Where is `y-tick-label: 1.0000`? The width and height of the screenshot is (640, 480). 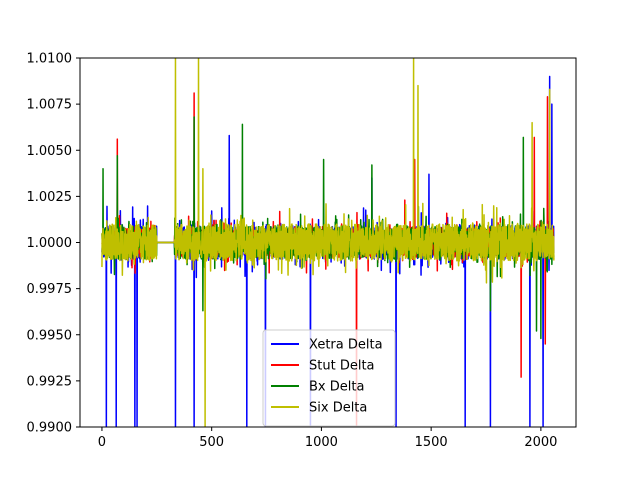 y-tick-label: 1.0000 is located at coordinates (50, 243).